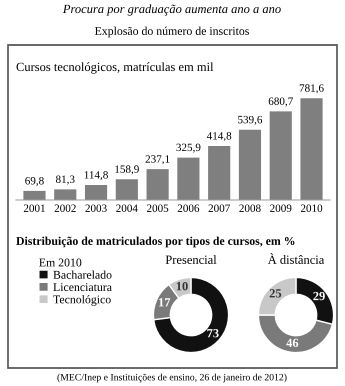 The height and width of the screenshot is (386, 345). What do you see at coordinates (296, 258) in the screenshot?
I see `chart-title: À distância` at bounding box center [296, 258].